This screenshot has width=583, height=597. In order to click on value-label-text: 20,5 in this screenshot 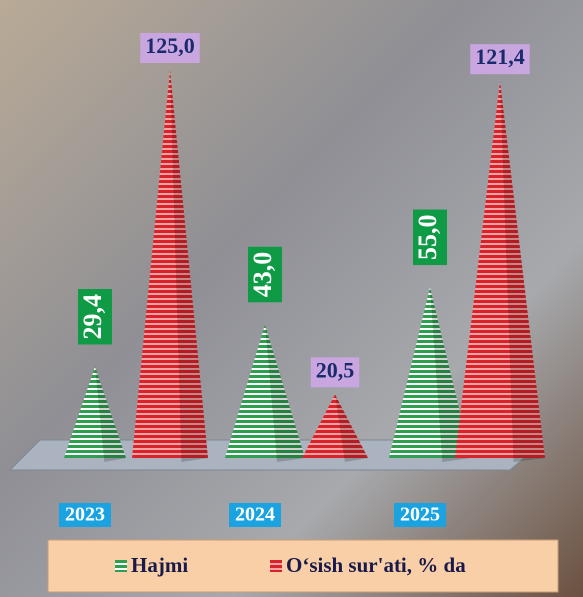, I will do `click(335, 369)`.